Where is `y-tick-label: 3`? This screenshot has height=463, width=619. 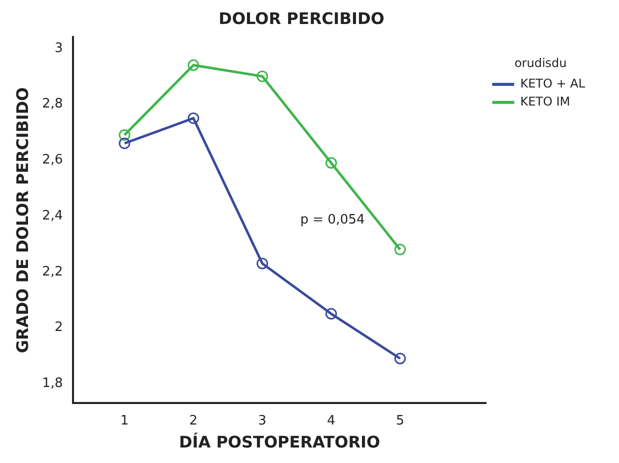 y-tick-label: 3 is located at coordinates (58, 48).